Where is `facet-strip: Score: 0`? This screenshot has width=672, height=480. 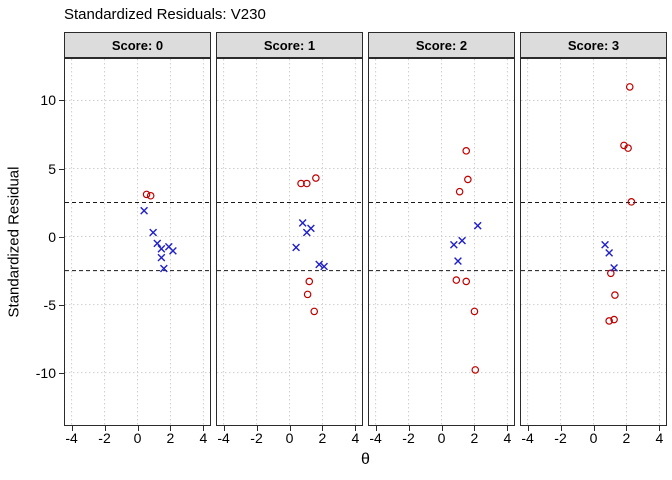
facet-strip: Score: 0 is located at coordinates (137, 45).